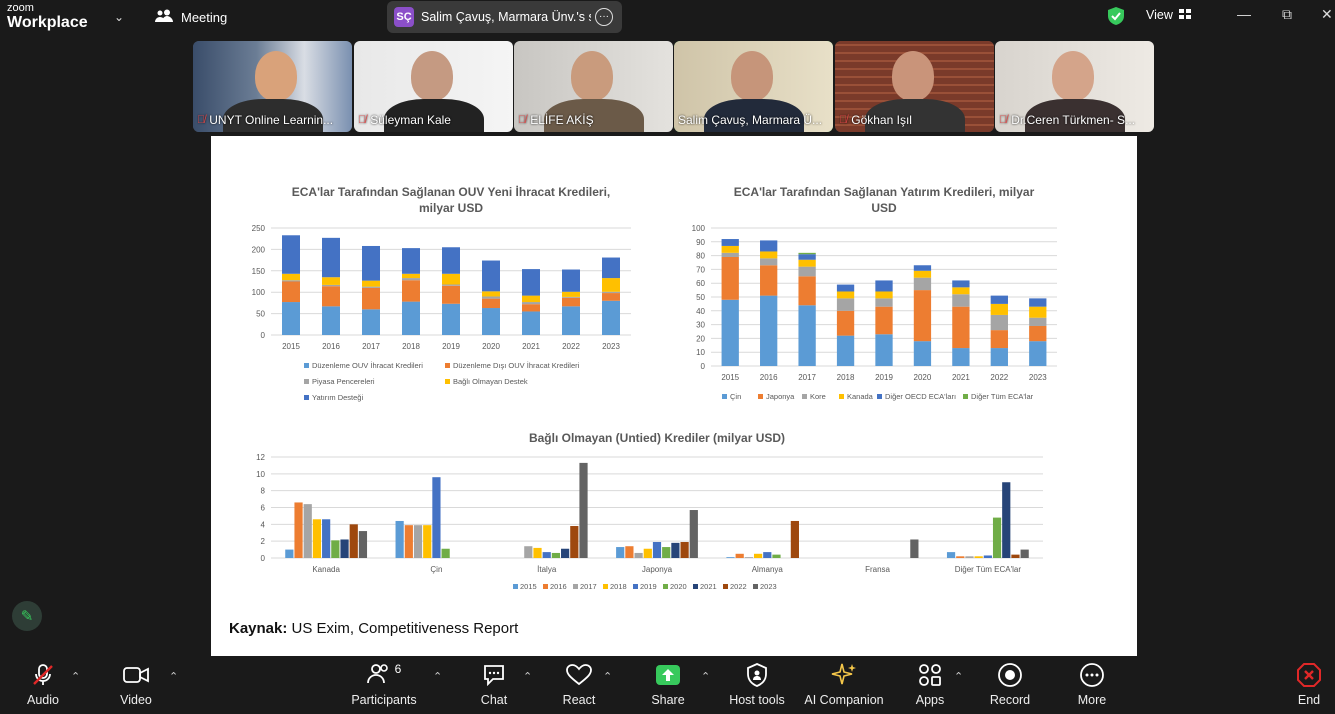 The width and height of the screenshot is (1335, 714). I want to click on video-options-caret: ⌃, so click(174, 677).